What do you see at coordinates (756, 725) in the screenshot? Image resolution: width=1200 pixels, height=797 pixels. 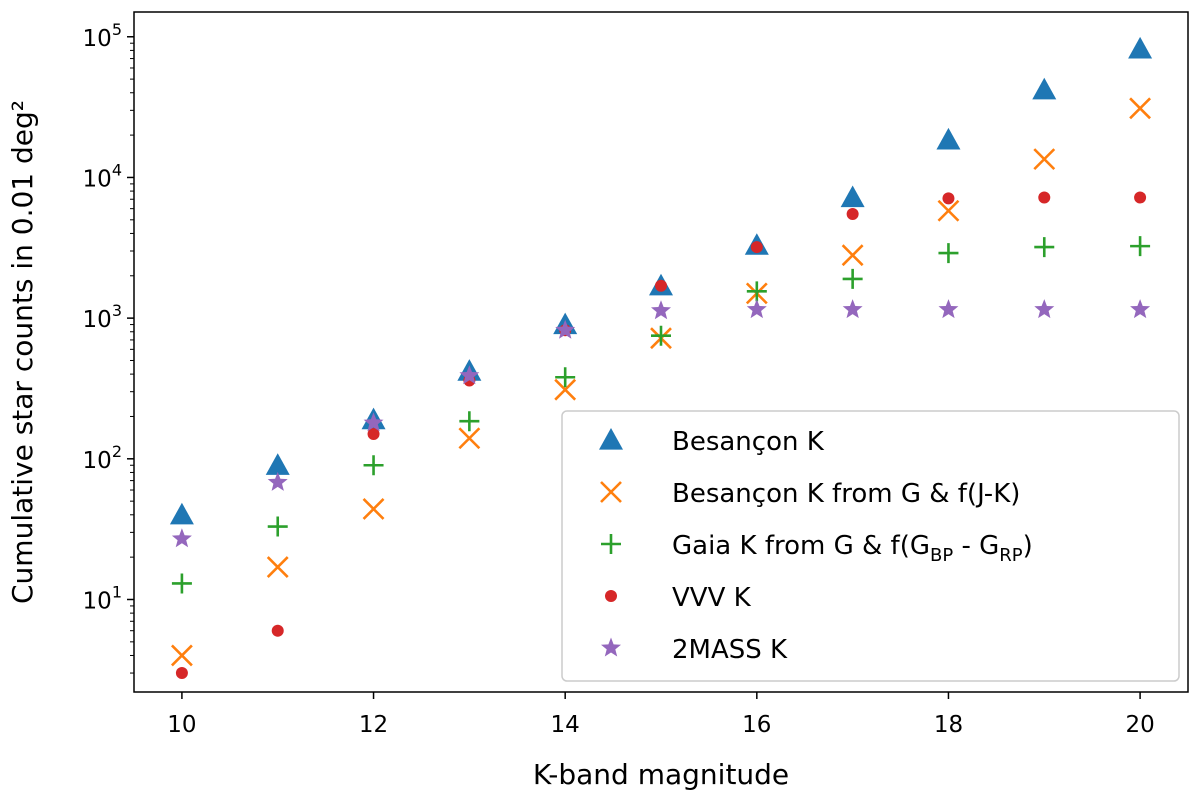 I see `x-tick-label-3: 16` at bounding box center [756, 725].